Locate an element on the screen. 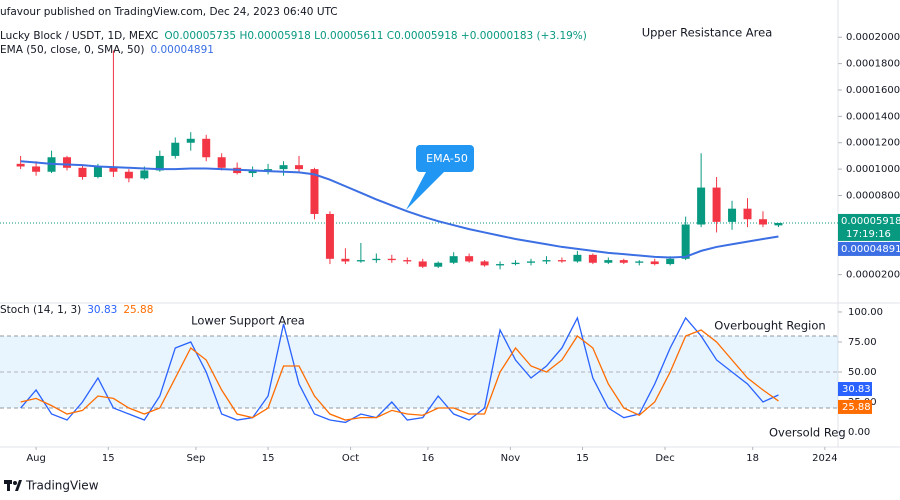 The width and height of the screenshot is (900, 500). last-value-label: 30.83 is located at coordinates (856, 389).